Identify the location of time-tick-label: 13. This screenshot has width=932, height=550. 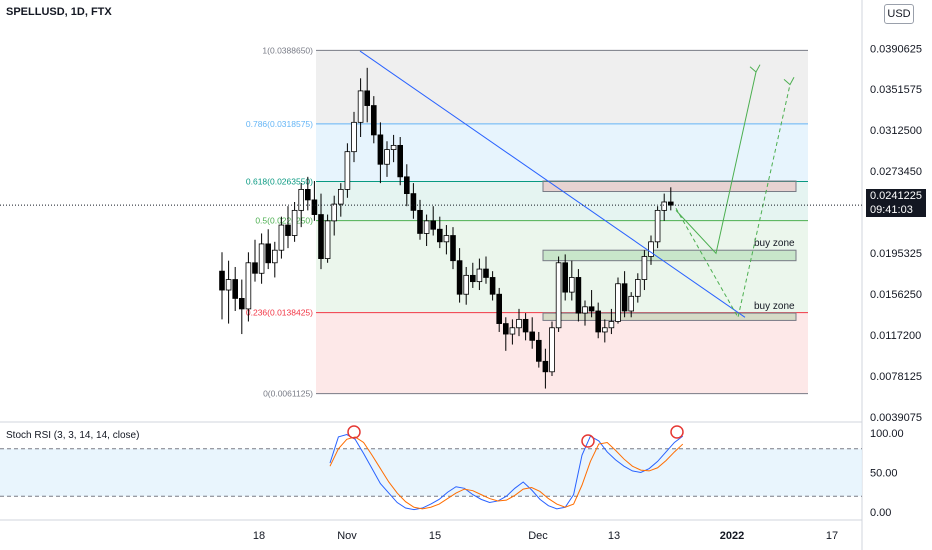
(614, 536).